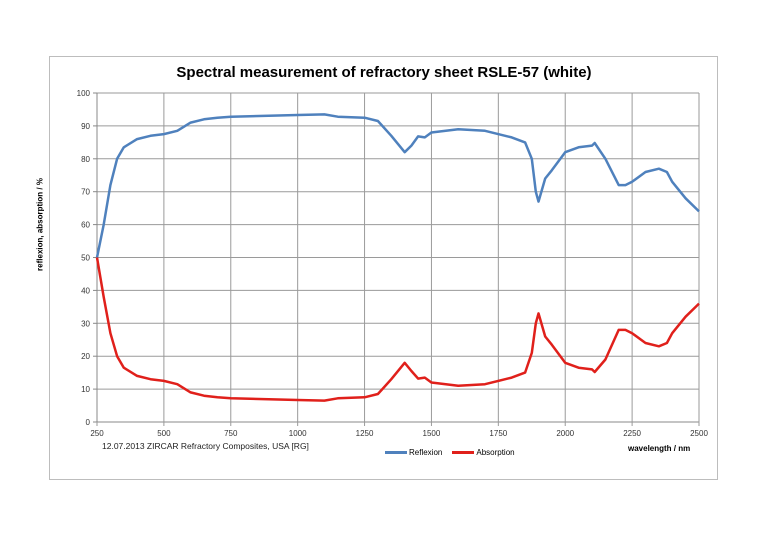  What do you see at coordinates (495, 452) in the screenshot?
I see `legend-label: Absorption` at bounding box center [495, 452].